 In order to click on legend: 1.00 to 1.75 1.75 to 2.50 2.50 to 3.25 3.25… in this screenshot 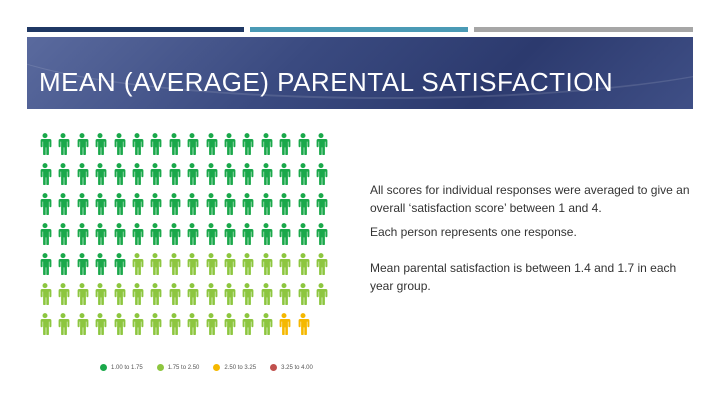, I will do `click(206, 367)`.